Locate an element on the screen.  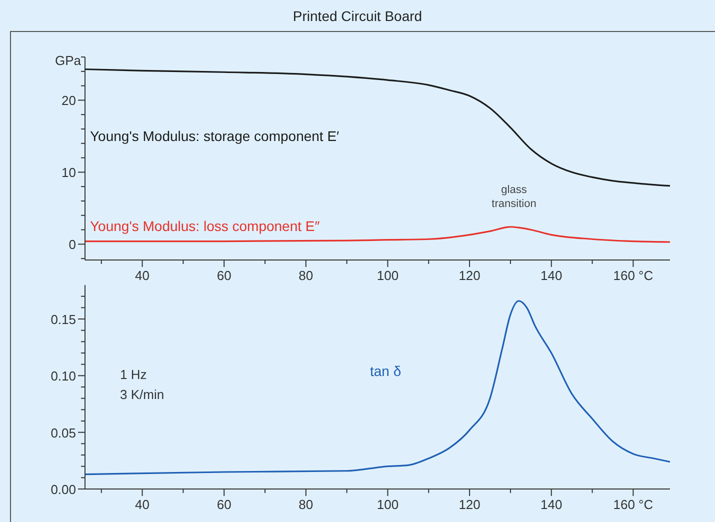
y-tick-label: 20 is located at coordinates (69, 100).